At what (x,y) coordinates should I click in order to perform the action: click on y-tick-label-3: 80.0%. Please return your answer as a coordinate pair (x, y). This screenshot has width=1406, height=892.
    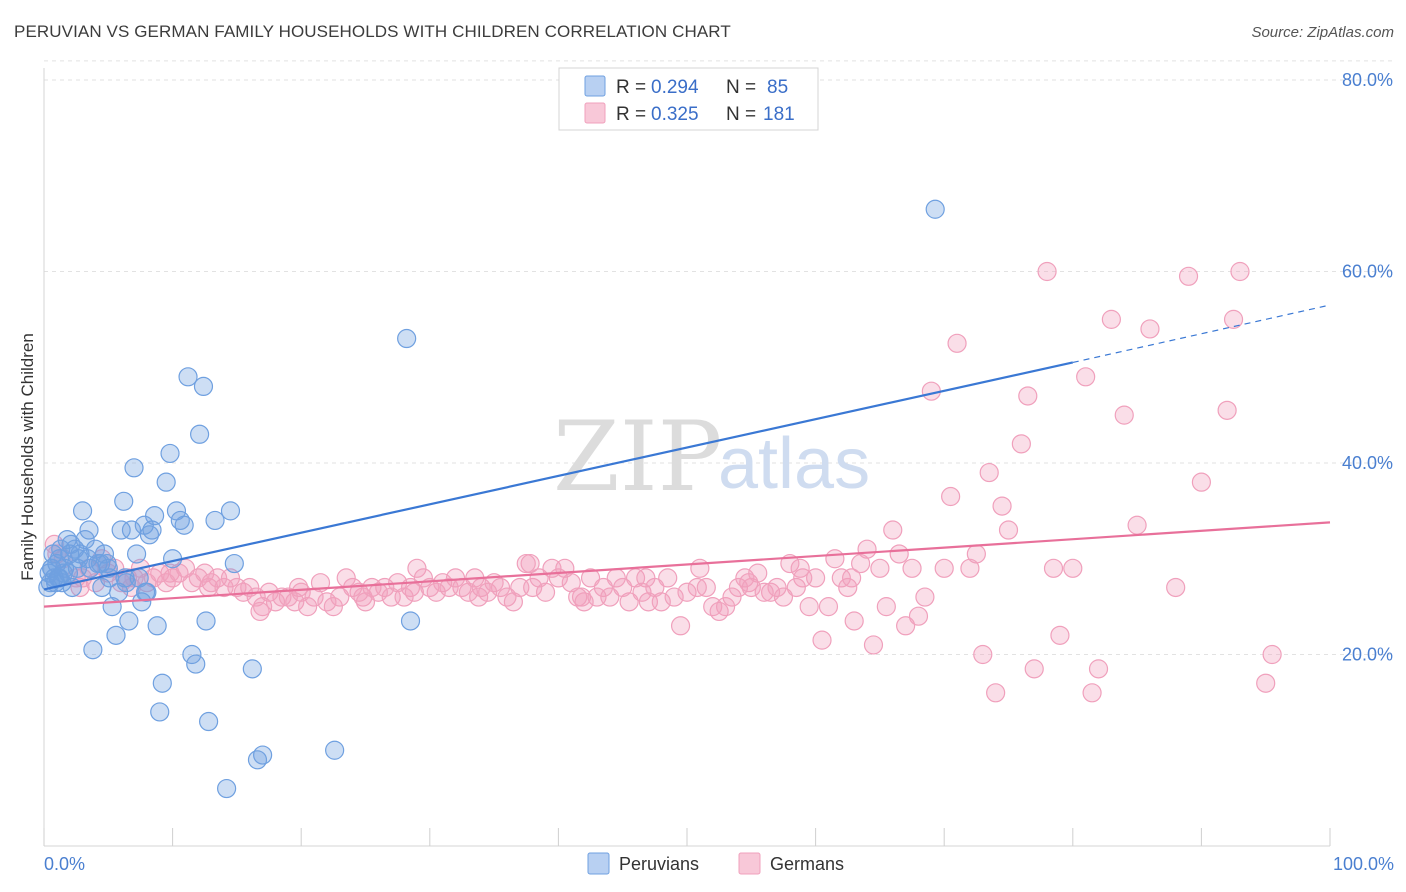
    Looking at the image, I should click on (1367, 80).